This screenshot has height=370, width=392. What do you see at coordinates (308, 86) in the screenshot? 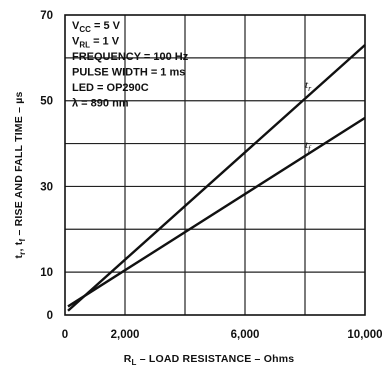
I see `series-label-tr: tr` at bounding box center [308, 86].